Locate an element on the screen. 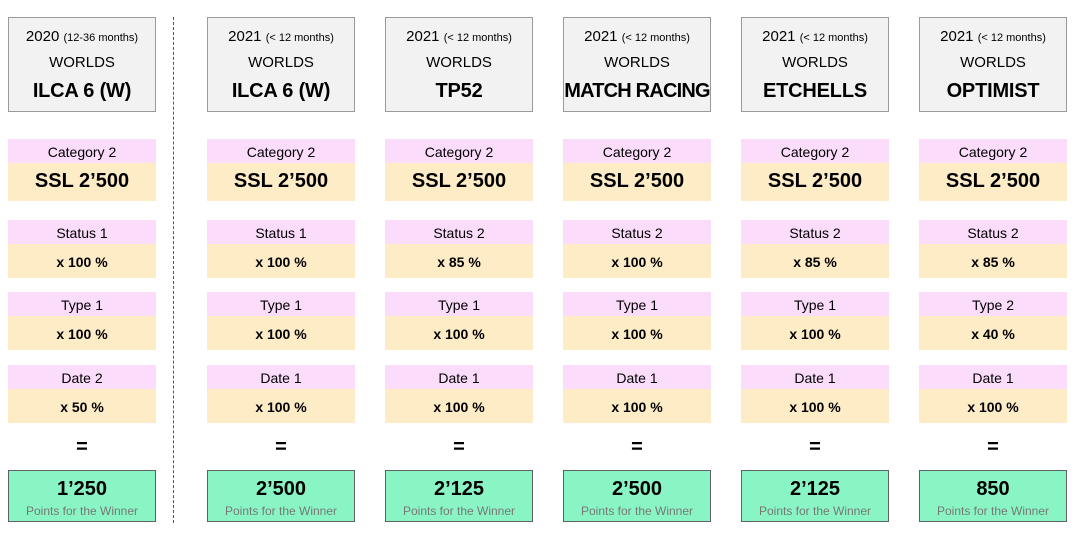  date-block: Date 2 x 50 % is located at coordinates (82, 394).